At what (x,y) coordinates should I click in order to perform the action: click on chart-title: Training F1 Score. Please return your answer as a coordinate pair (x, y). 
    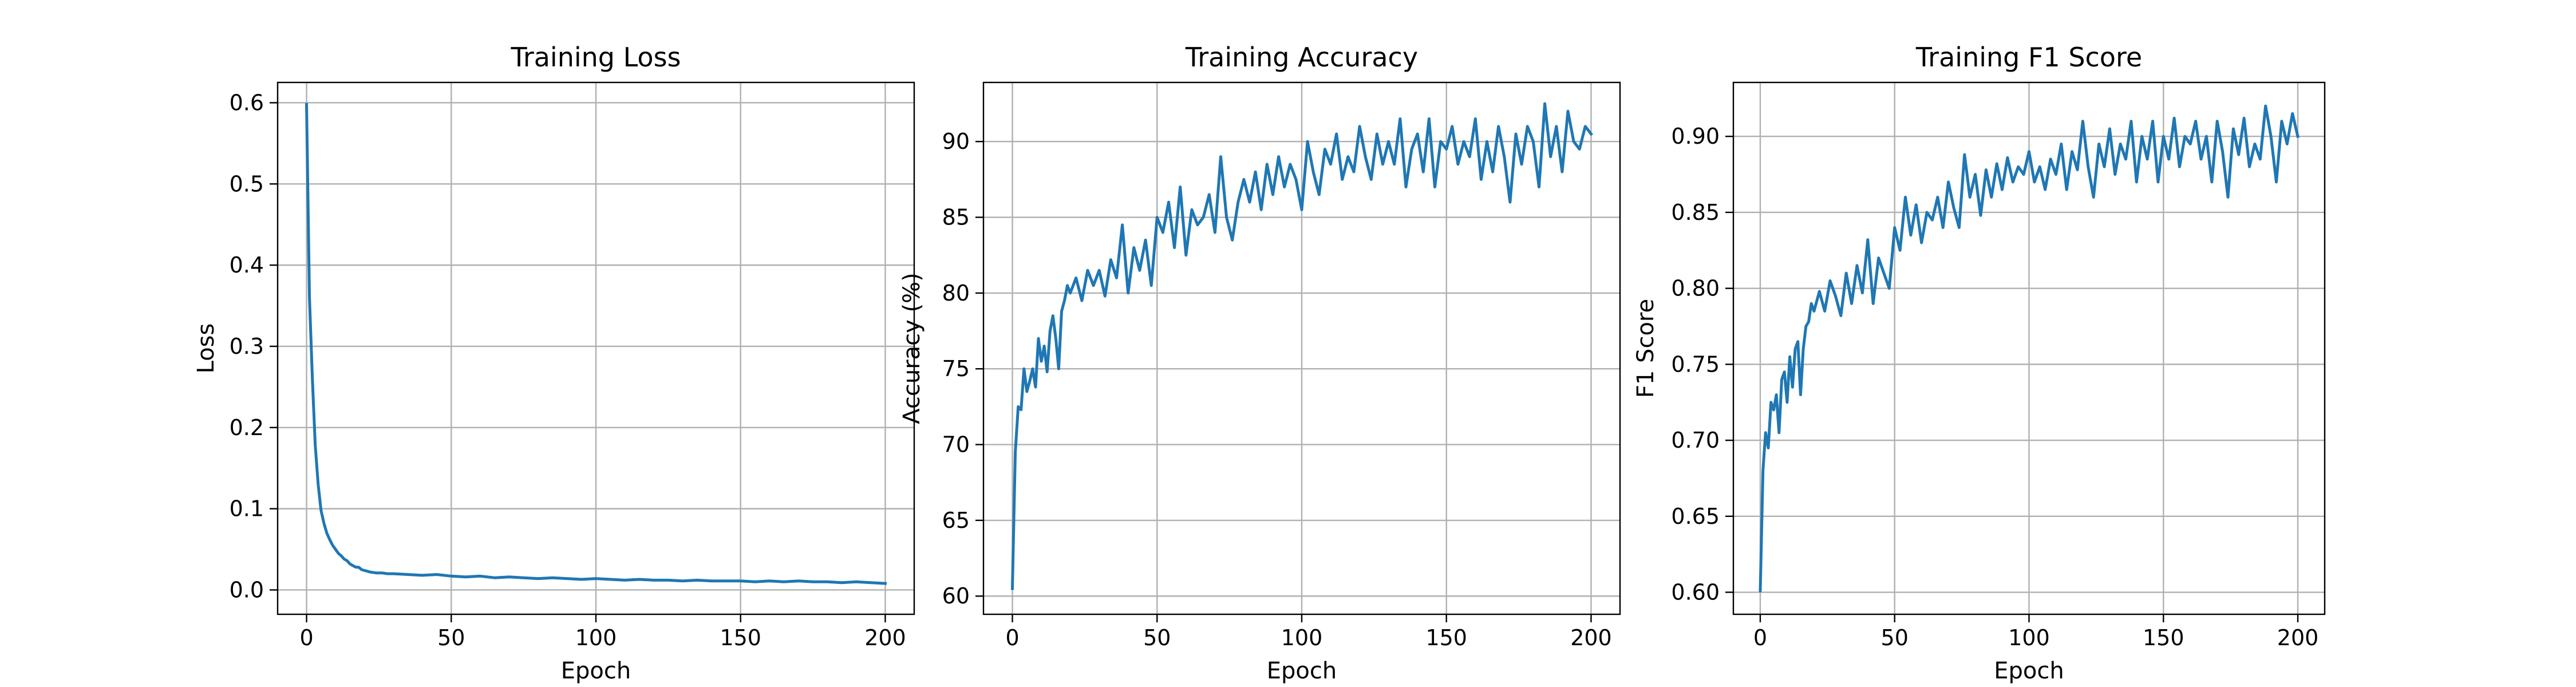
    Looking at the image, I should click on (2028, 58).